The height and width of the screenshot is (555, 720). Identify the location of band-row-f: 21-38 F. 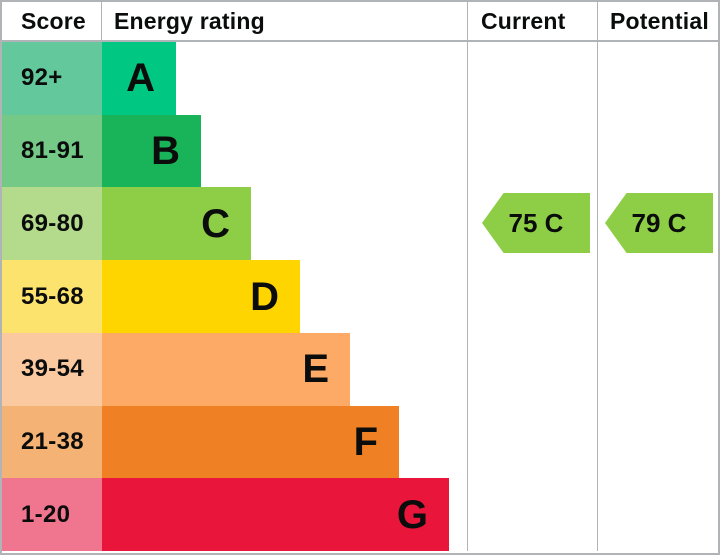
(360, 442).